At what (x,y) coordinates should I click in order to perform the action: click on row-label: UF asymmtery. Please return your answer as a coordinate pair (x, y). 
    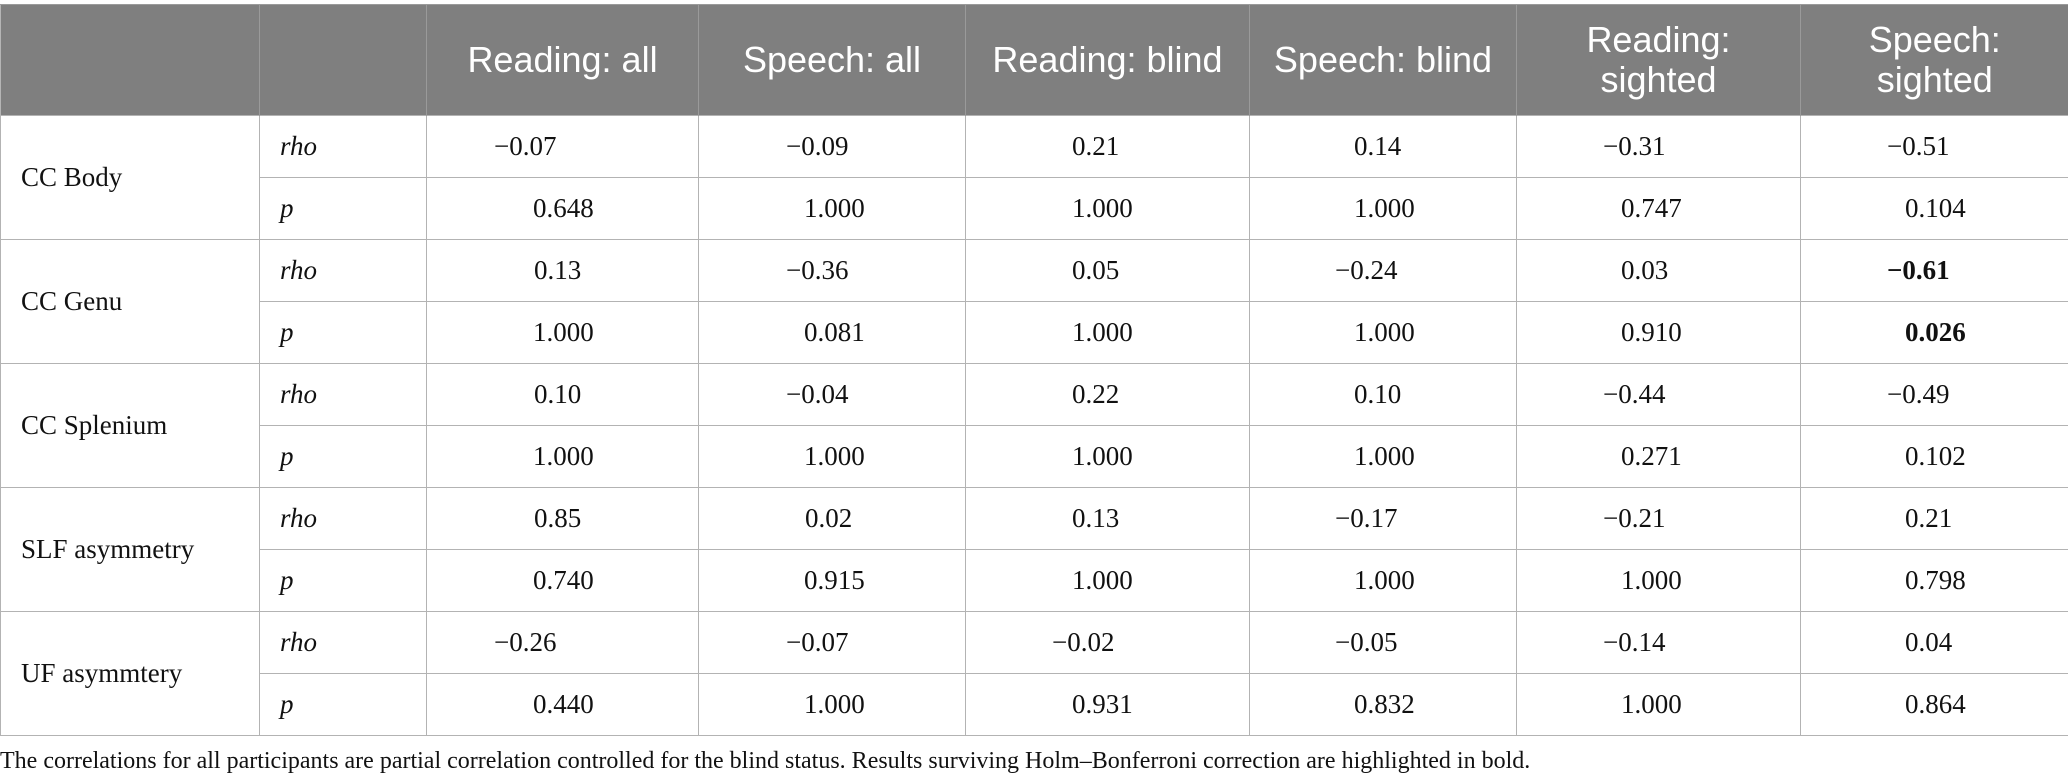
    Looking at the image, I should click on (130, 673).